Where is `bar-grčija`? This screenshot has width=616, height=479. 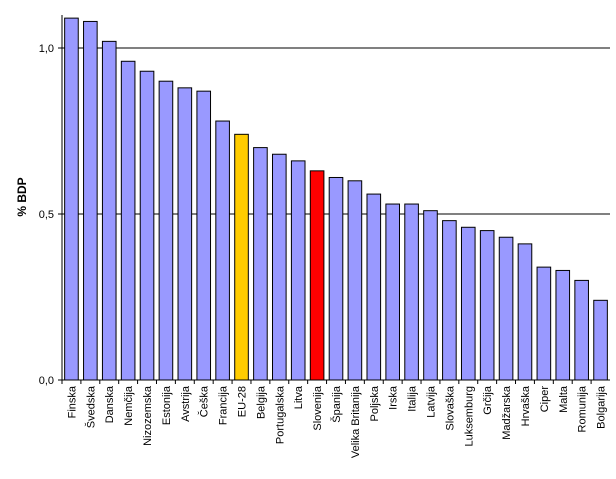
bar-grčija is located at coordinates (487, 305).